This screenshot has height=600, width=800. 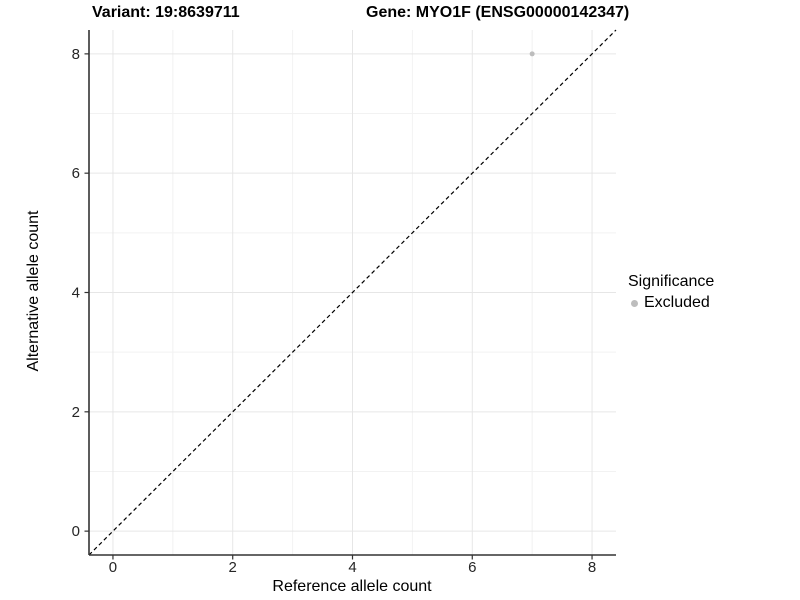 What do you see at coordinates (671, 292) in the screenshot?
I see `legend: Significance Excluded` at bounding box center [671, 292].